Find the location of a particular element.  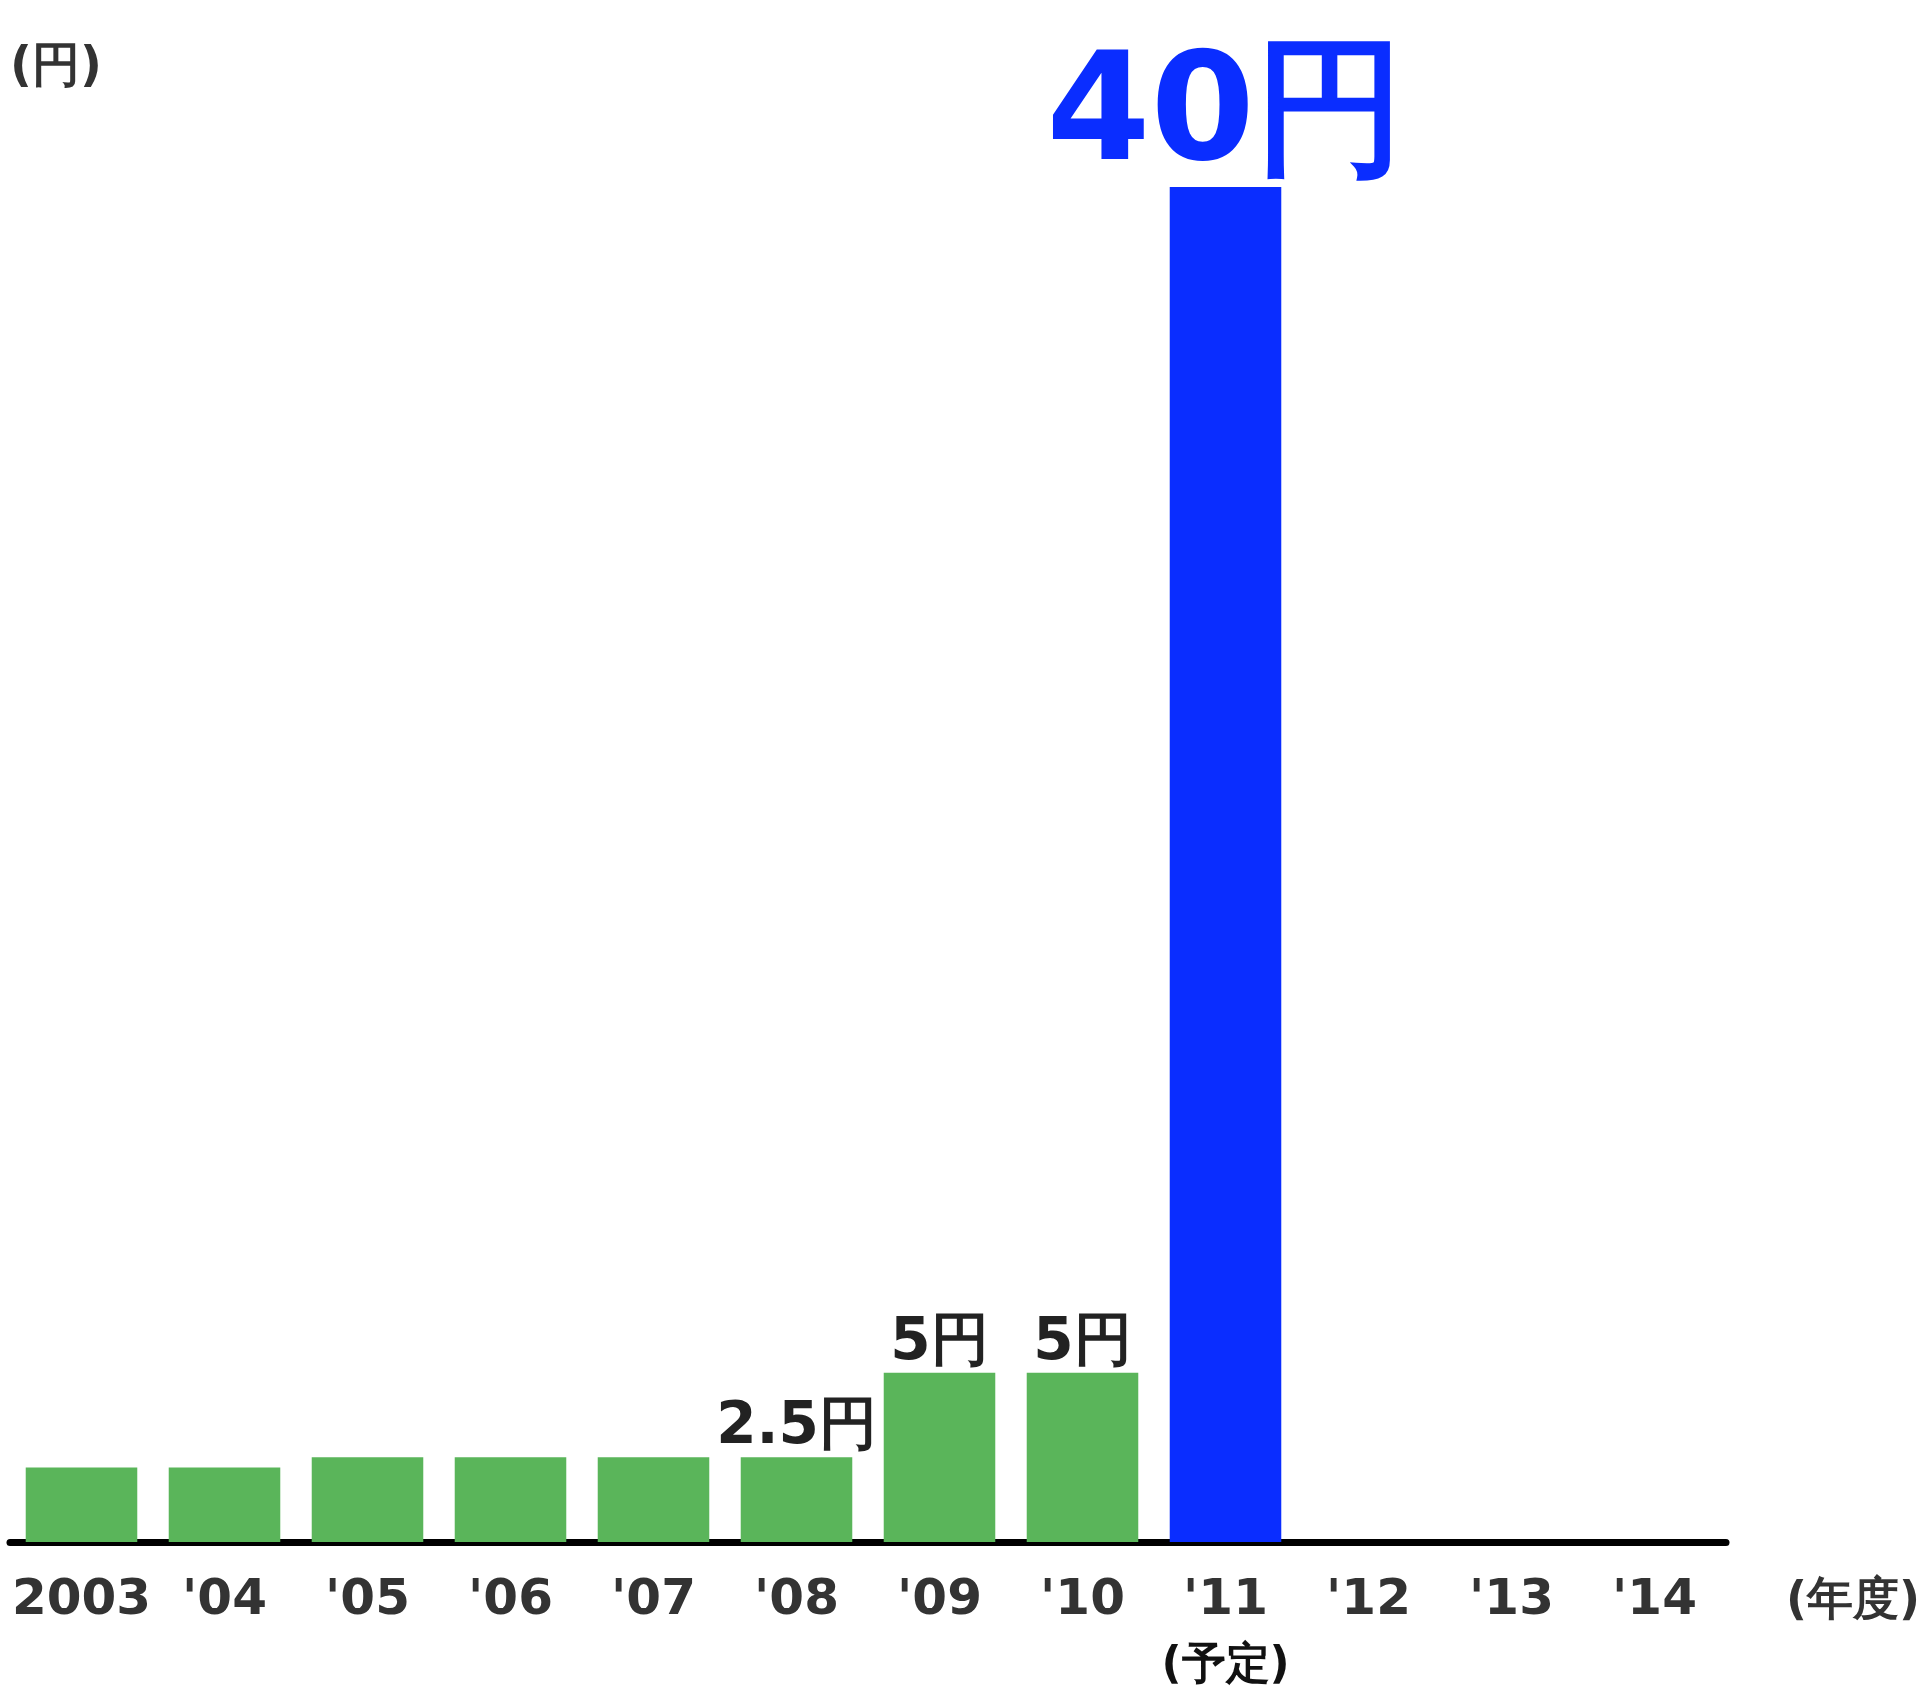

x-tick-label: '08 is located at coordinates (796, 1597).